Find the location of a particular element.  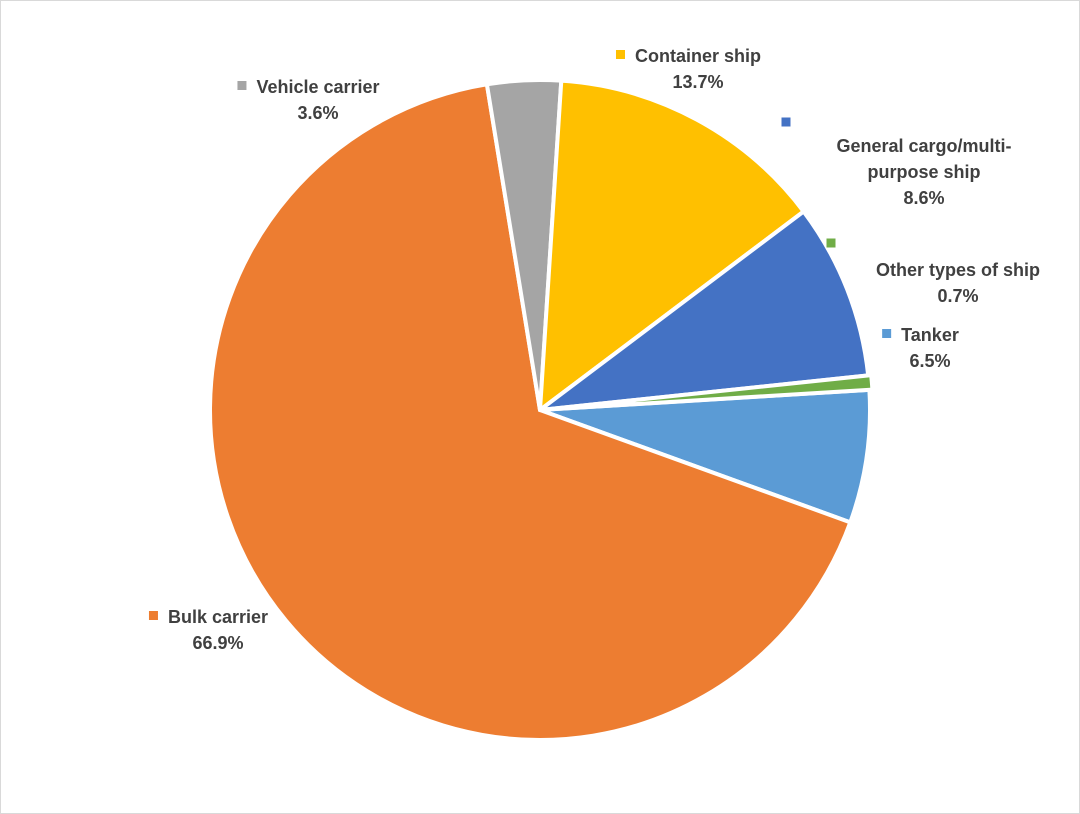

slice-percent: 8.6% is located at coordinates (923, 198).